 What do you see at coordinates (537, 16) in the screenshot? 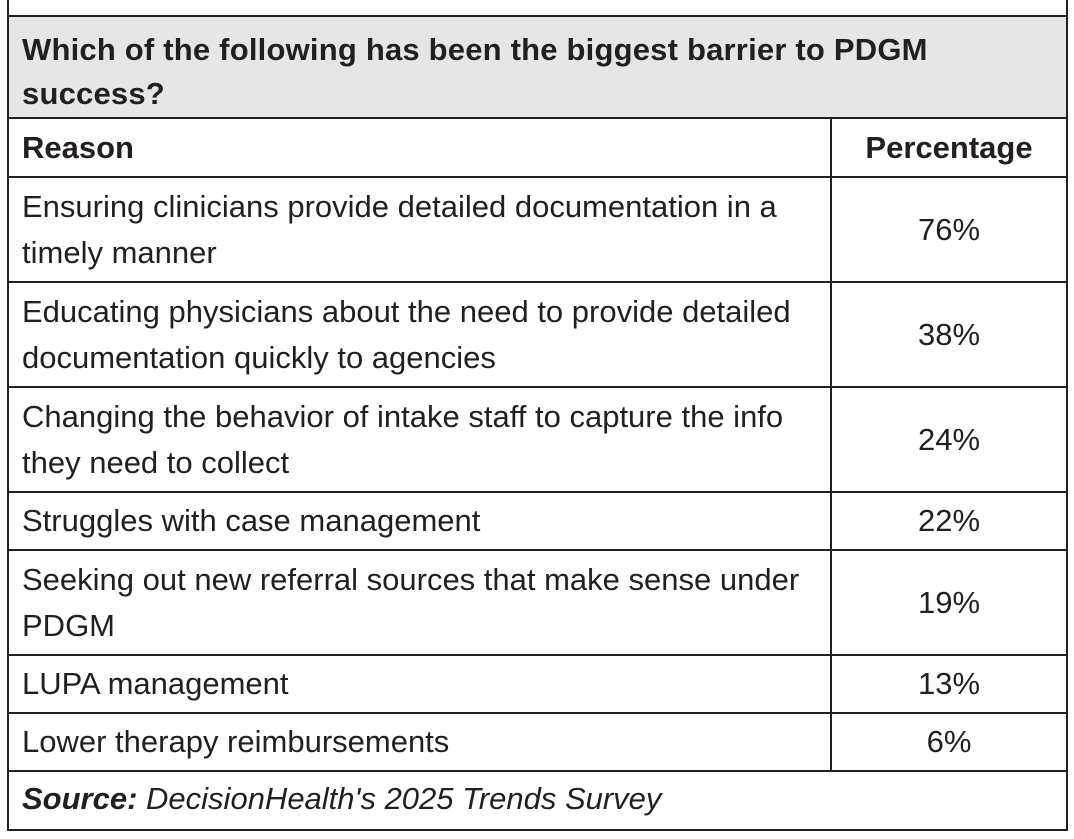
I see `top-rule` at bounding box center [537, 16].